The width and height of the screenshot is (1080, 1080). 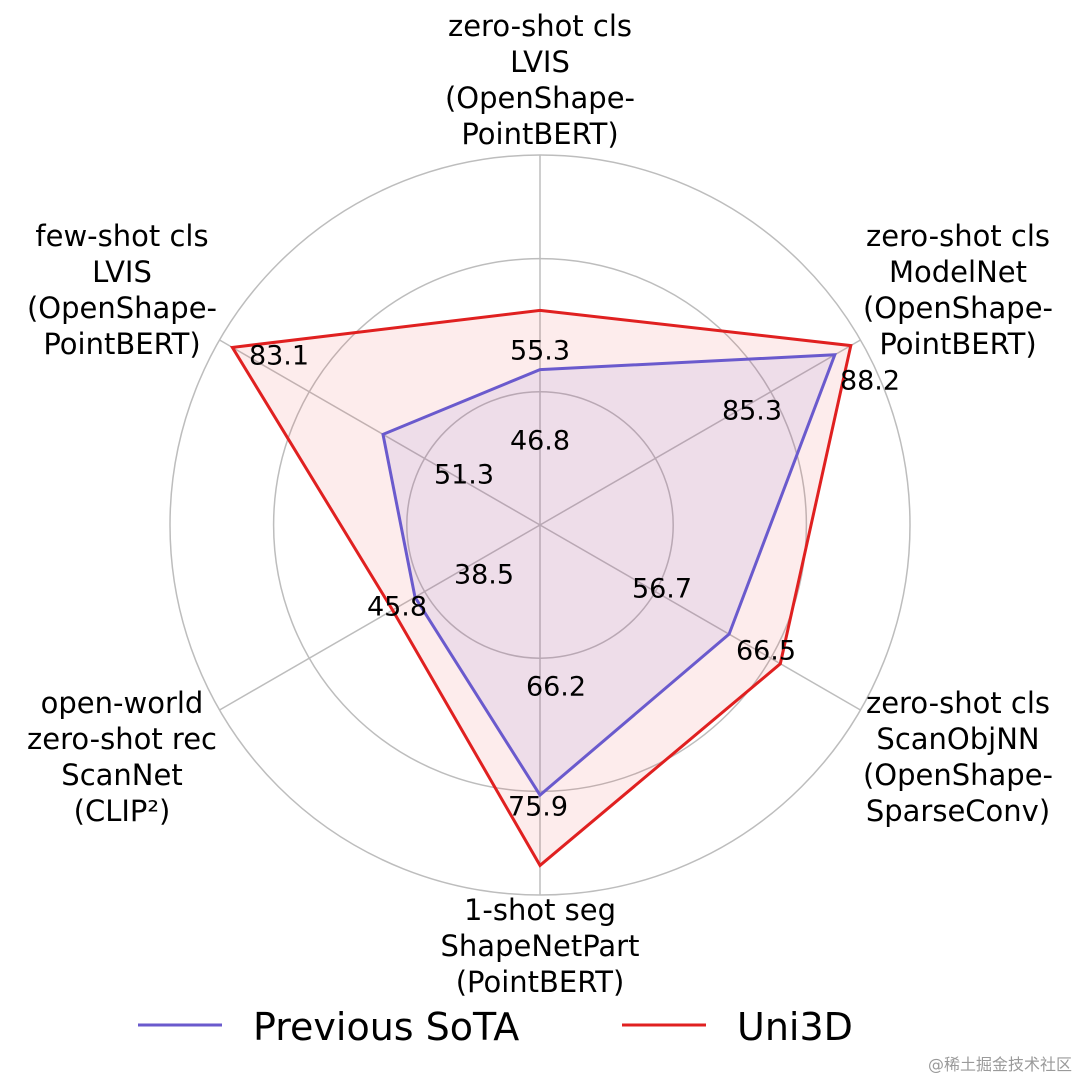 What do you see at coordinates (122, 703) in the screenshot?
I see `axis-label-5-line-1: open-world` at bounding box center [122, 703].